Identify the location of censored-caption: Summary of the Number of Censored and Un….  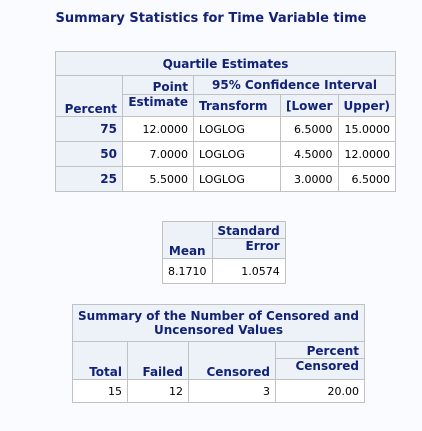
(218, 323).